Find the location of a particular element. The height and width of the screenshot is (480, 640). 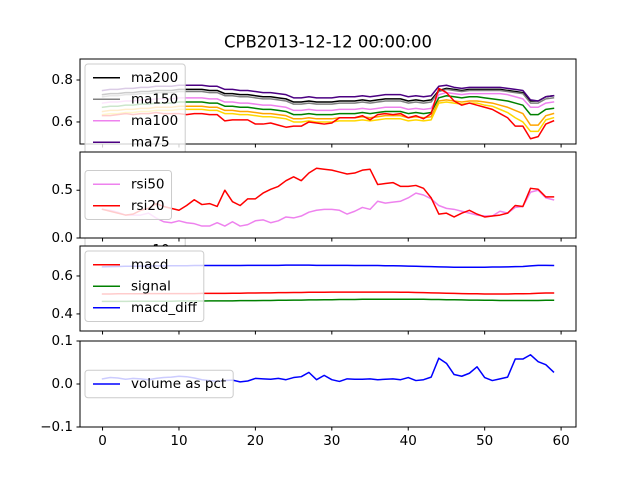

legend-label: volume as pct is located at coordinates (178, 384).